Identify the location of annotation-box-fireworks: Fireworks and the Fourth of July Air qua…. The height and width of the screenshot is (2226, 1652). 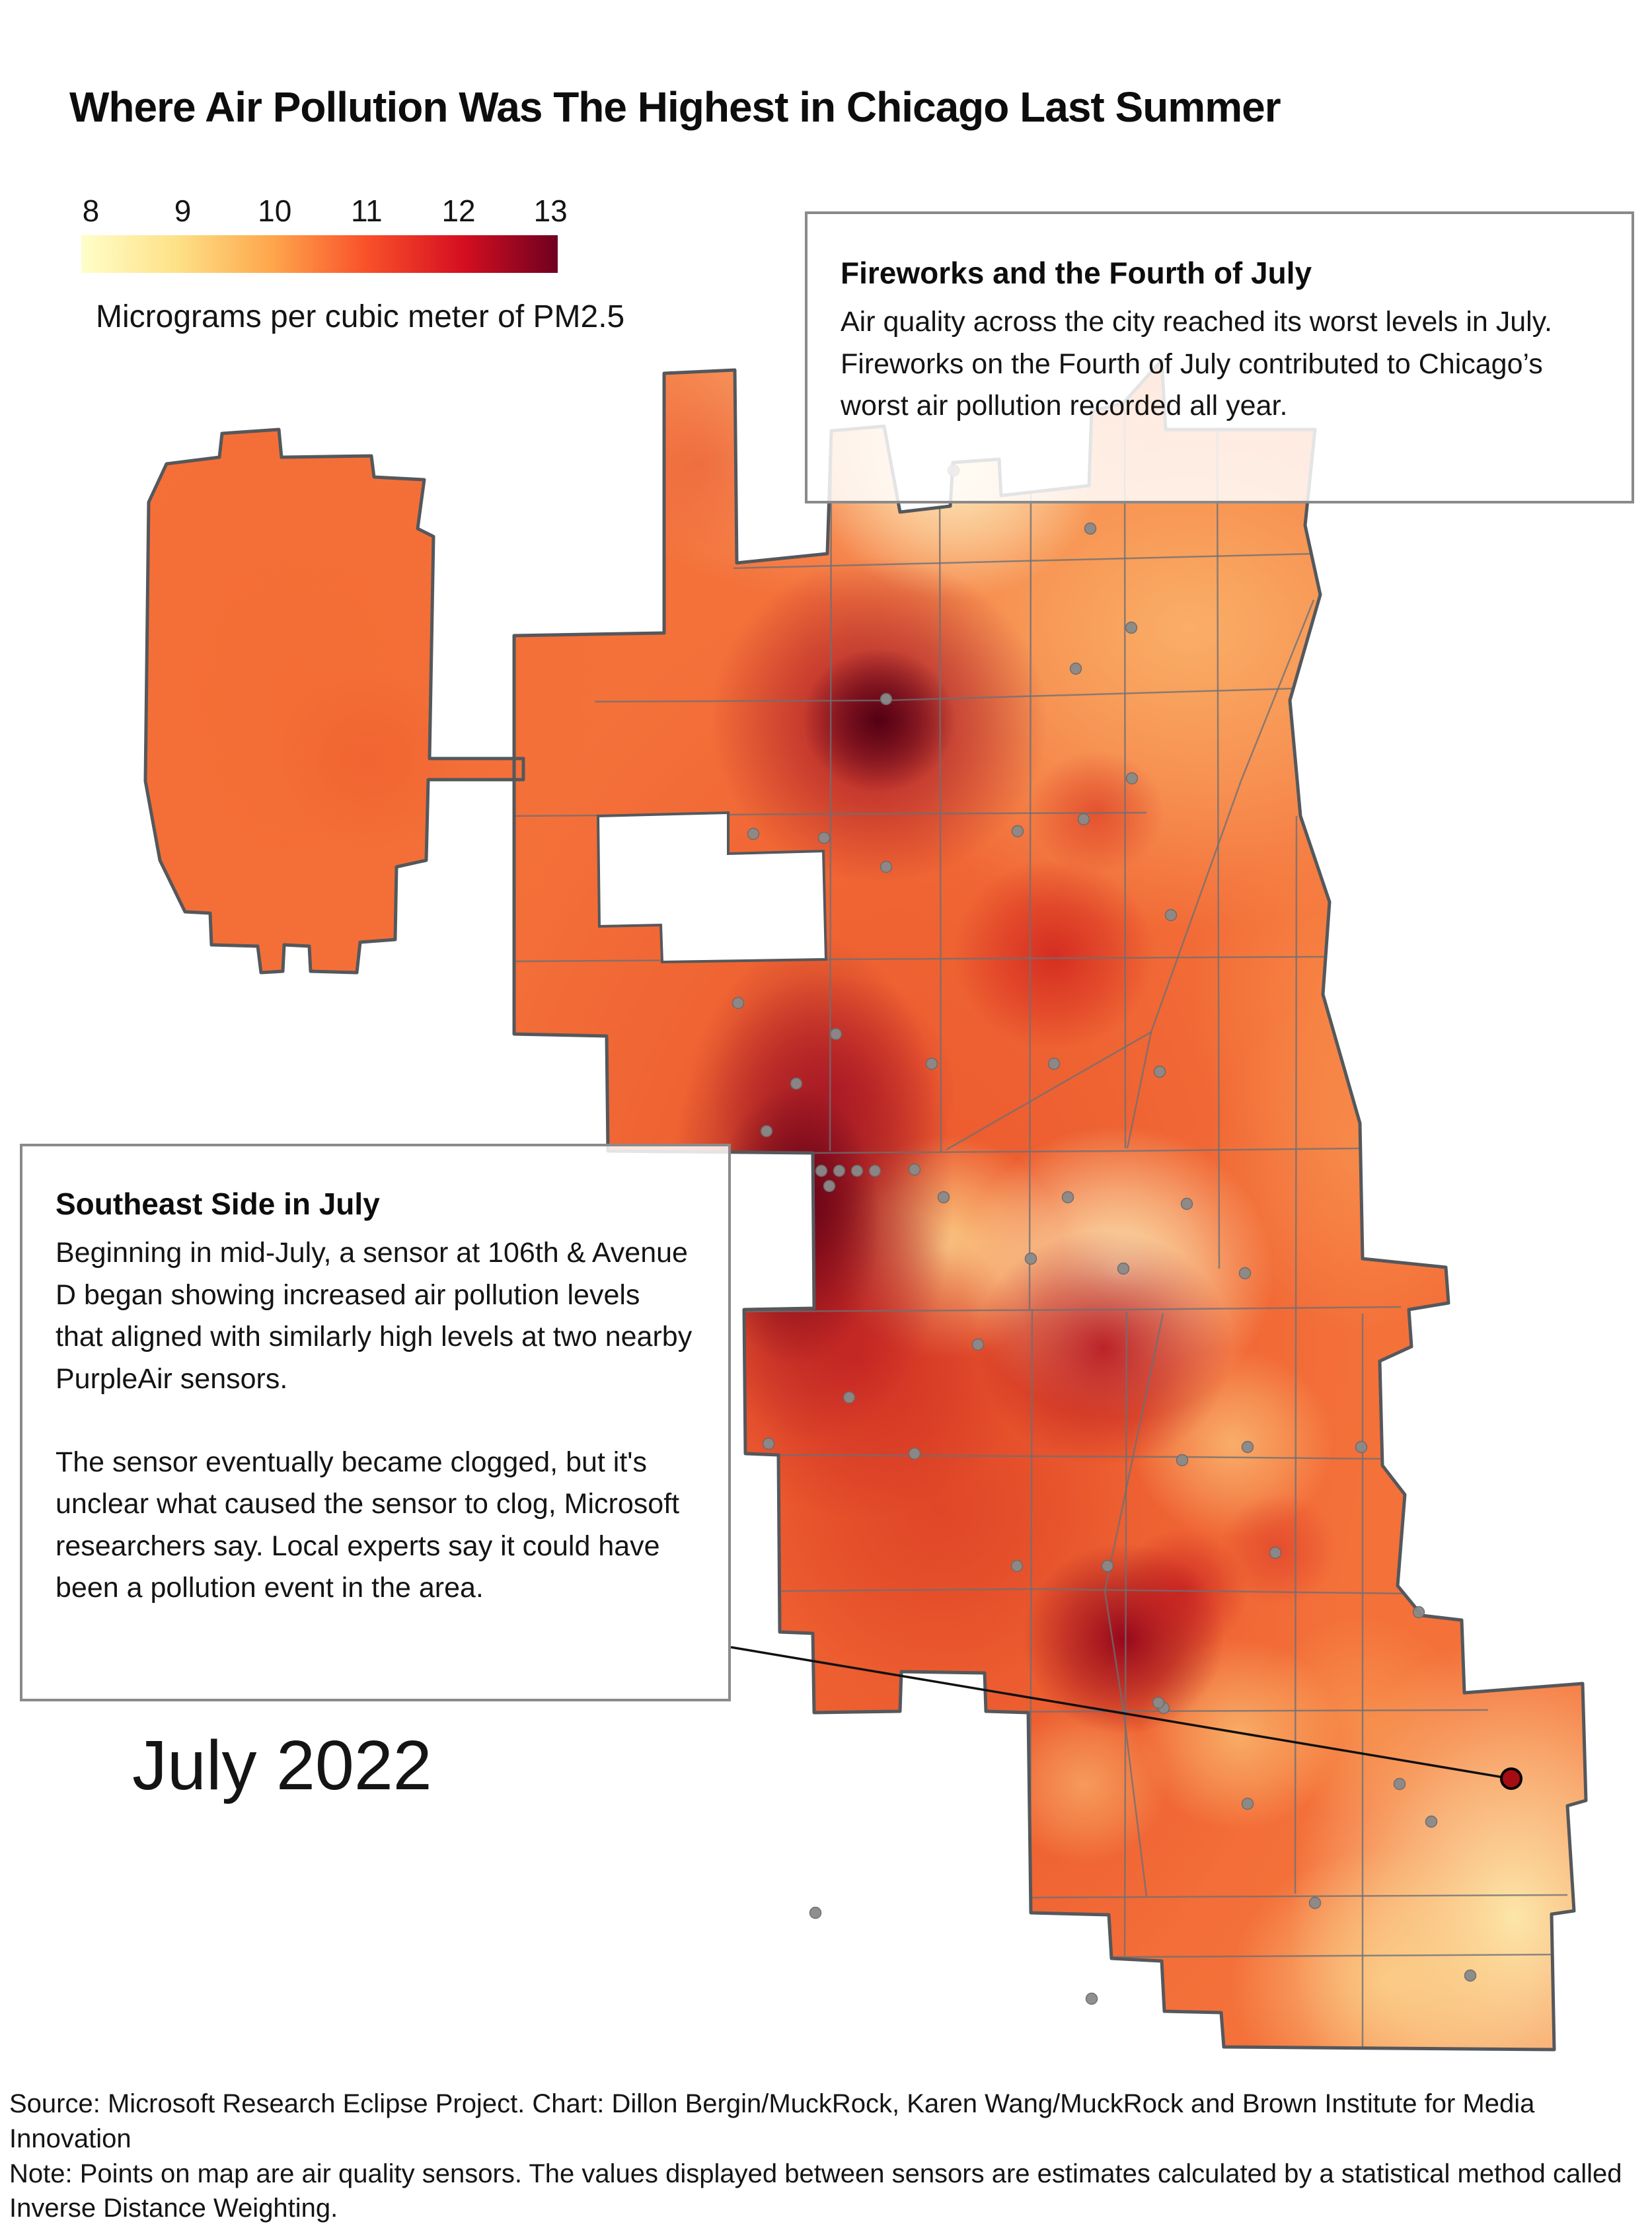
(1220, 357).